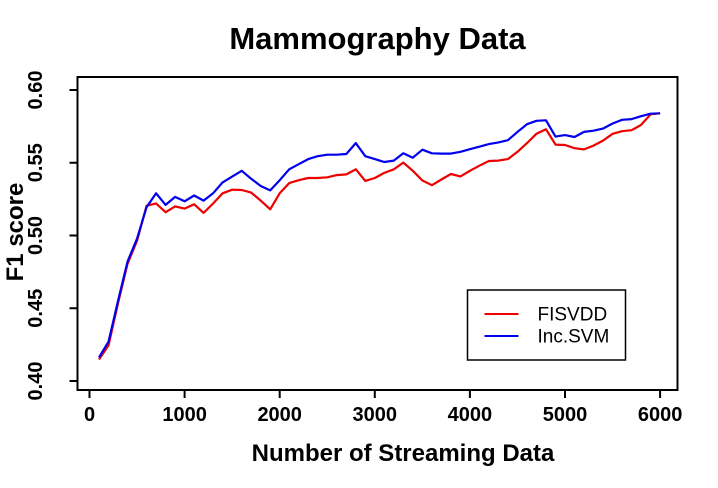  Describe the element at coordinates (36, 308) in the screenshot. I see `y-tick-label: 0.45` at that location.